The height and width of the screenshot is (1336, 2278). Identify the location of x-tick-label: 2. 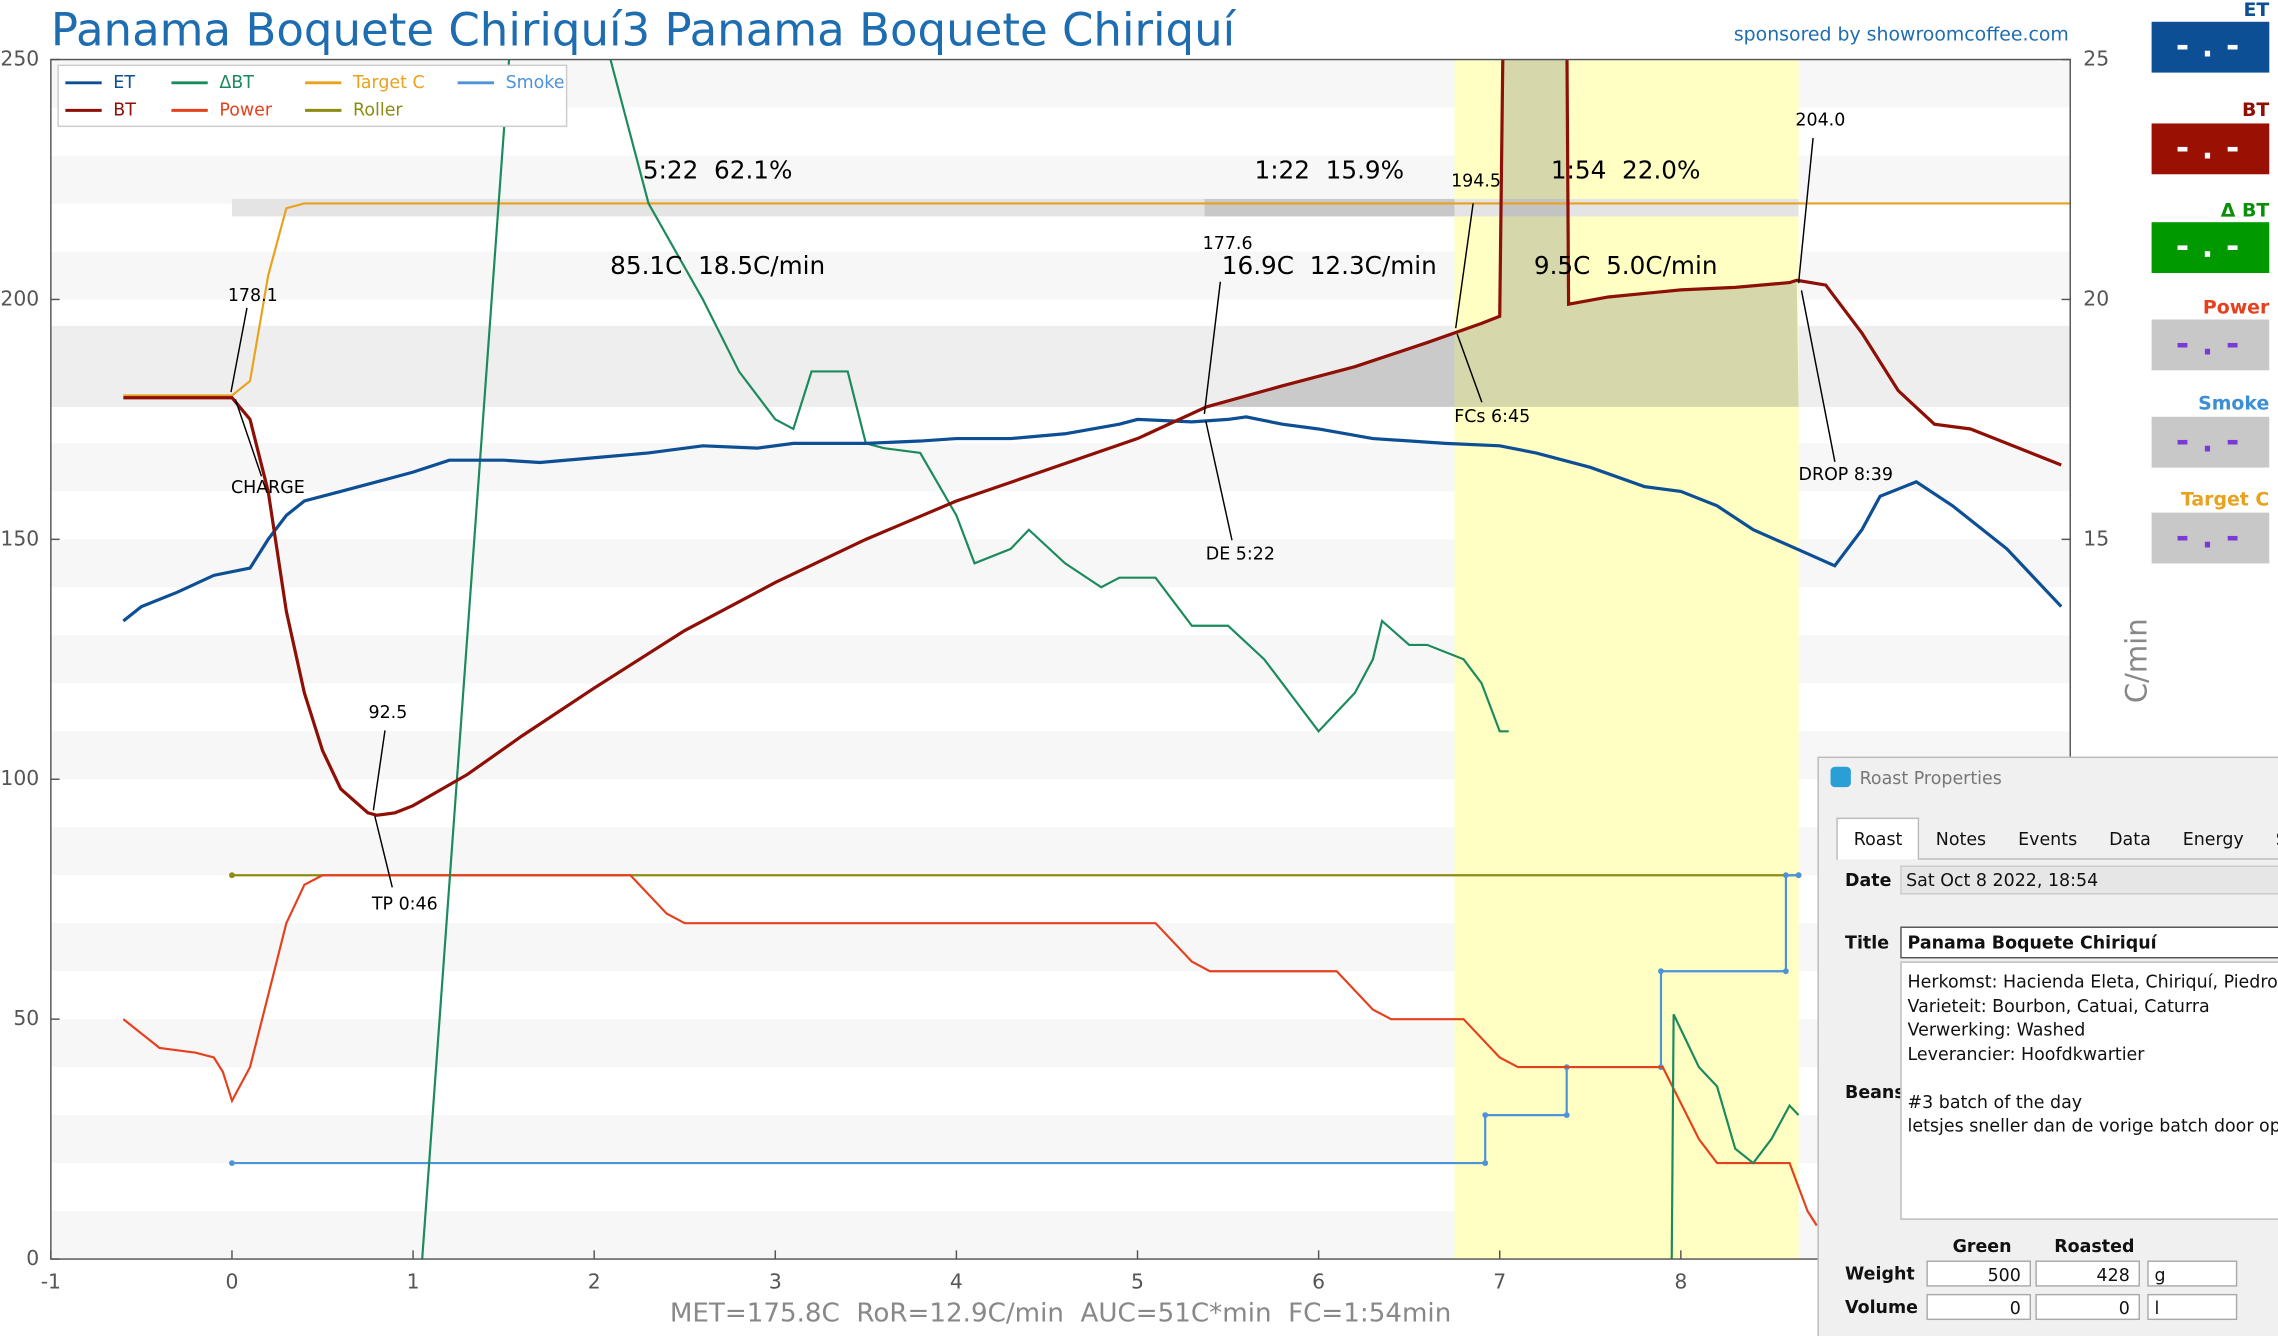
(594, 1281).